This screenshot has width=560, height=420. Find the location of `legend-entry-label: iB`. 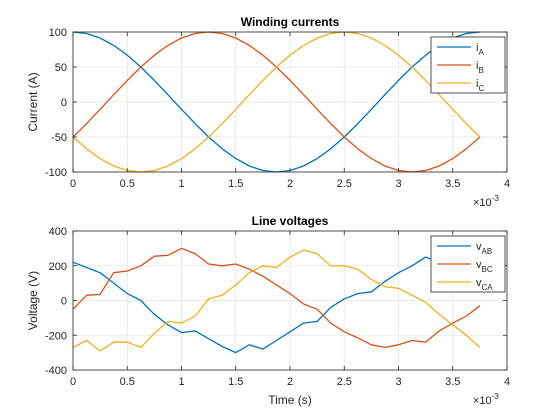

legend-entry-label: iB is located at coordinates (480, 67).